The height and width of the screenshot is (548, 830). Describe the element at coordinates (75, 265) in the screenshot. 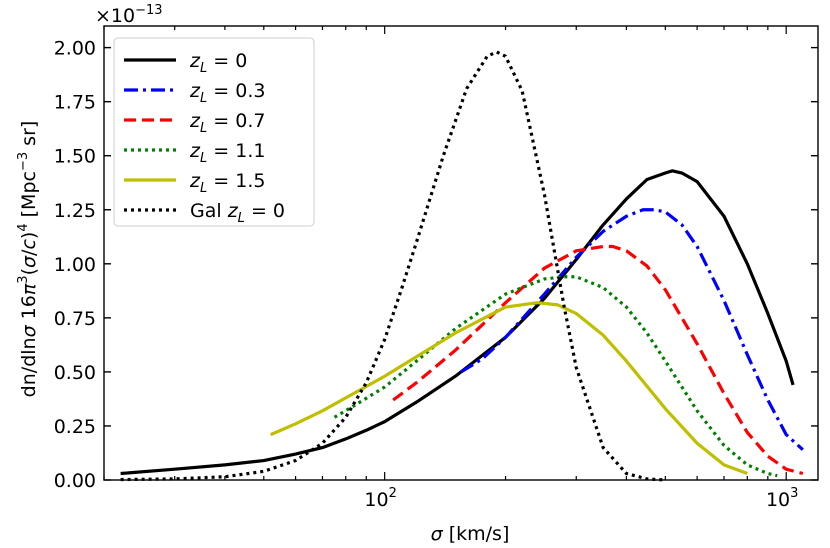

I see `y-tick-label: 1.00` at that location.